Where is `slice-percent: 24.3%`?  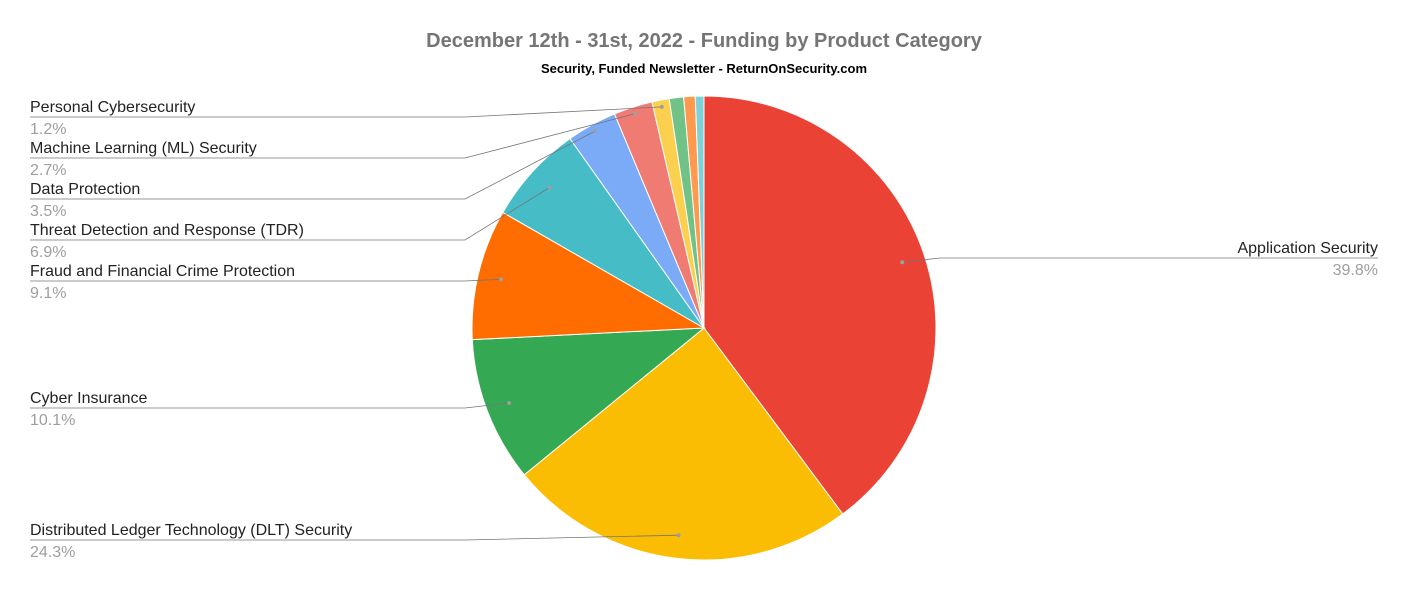 slice-percent: 24.3% is located at coordinates (52, 552).